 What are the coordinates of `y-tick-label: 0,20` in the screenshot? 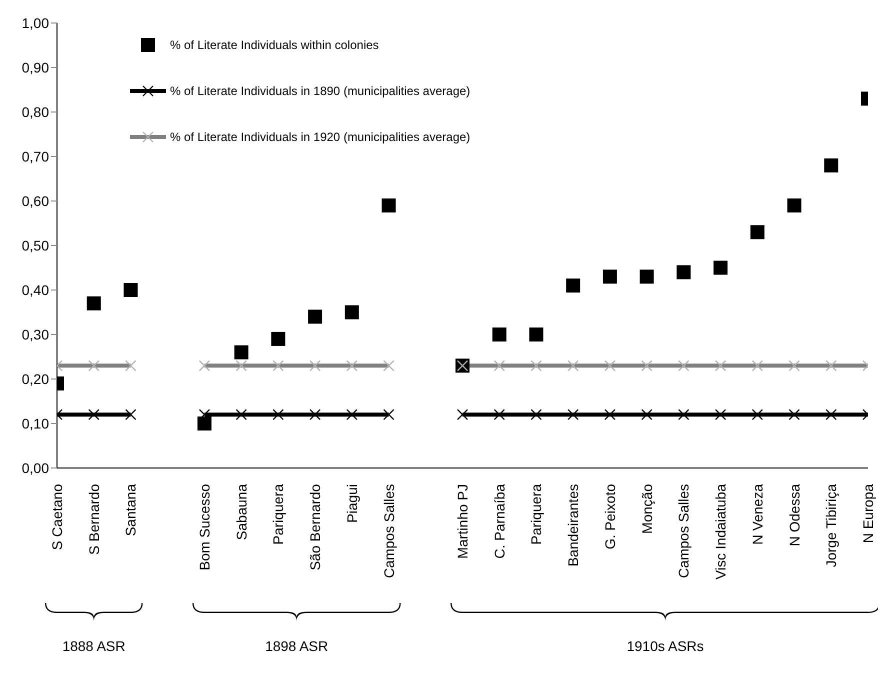 It's located at (36, 378).